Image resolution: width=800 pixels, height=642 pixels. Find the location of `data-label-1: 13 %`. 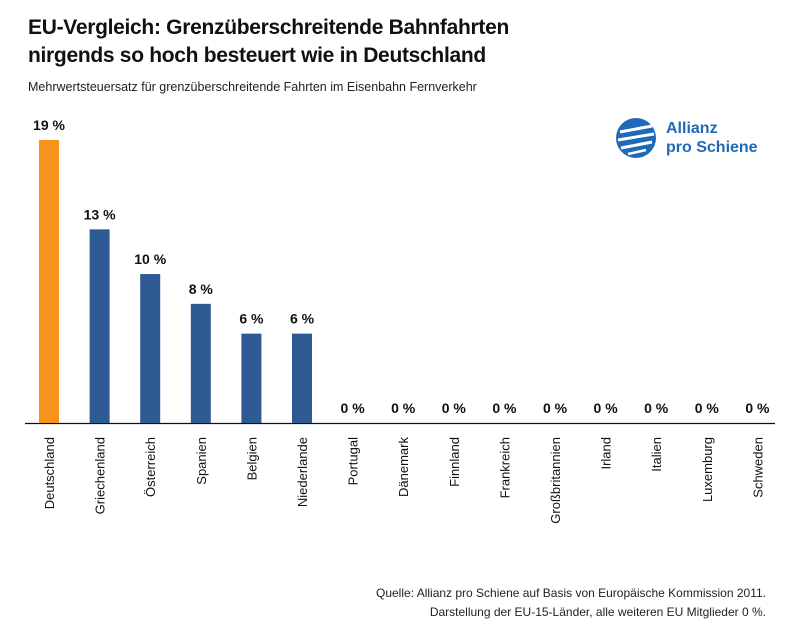

data-label-1: 13 % is located at coordinates (100, 214).